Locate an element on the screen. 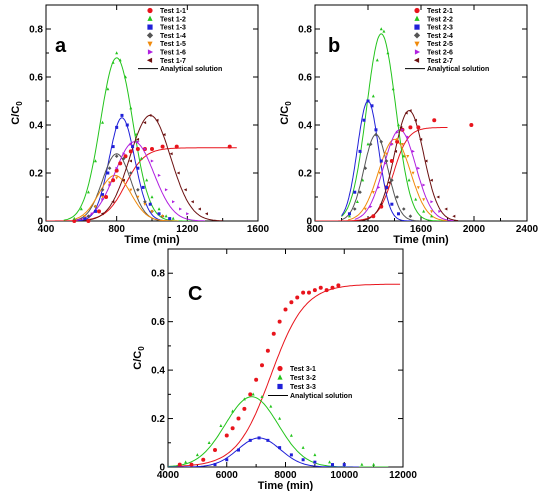 The image size is (550, 491). legend-label: Test 2-7 is located at coordinates (440, 61).